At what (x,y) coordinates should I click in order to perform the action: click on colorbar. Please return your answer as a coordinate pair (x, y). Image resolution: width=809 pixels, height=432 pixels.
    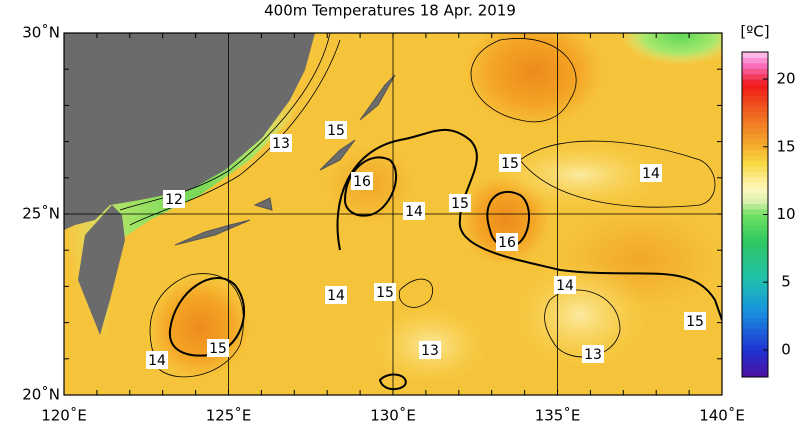
    Looking at the image, I should click on (755, 214).